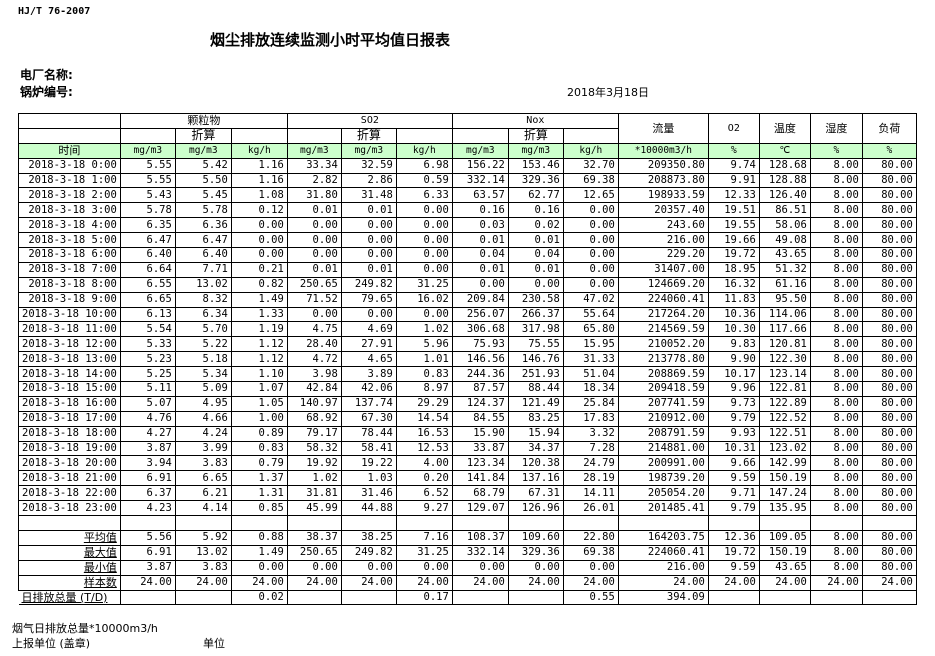 Image resolution: width=935 pixels, height=656 pixels. I want to click on value-cell: 10.17, so click(733, 374).